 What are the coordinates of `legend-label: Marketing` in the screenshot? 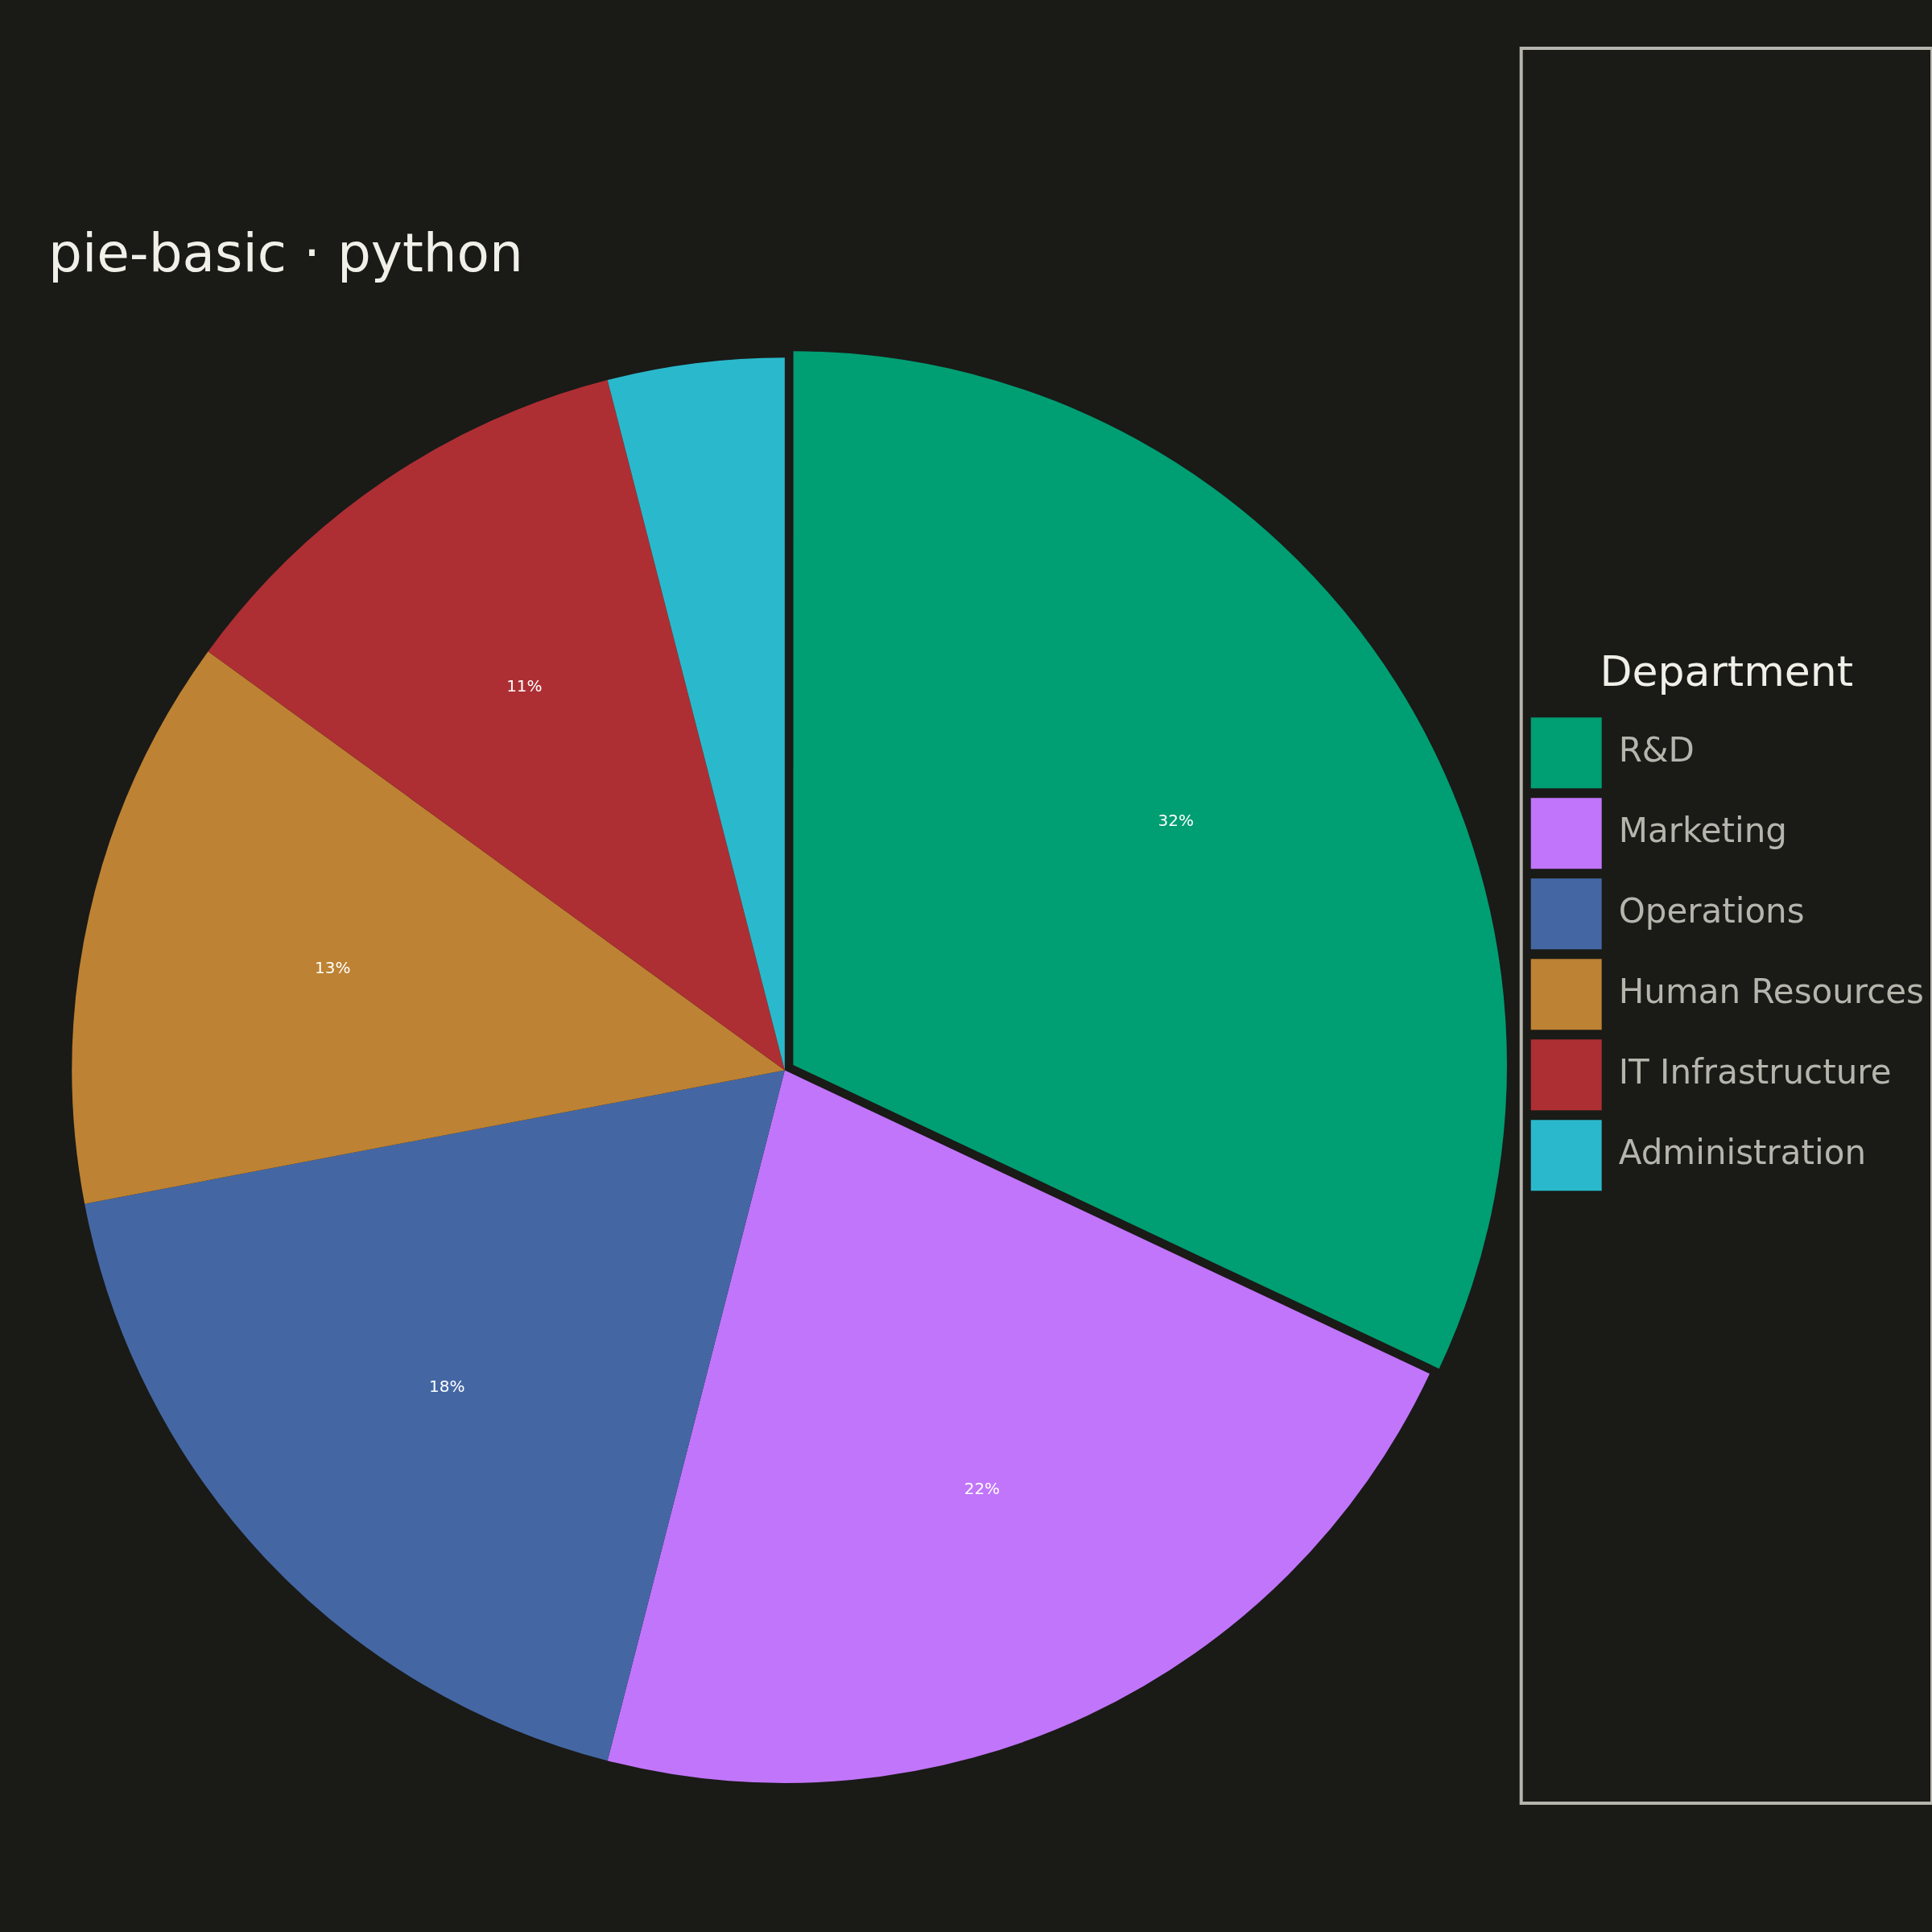 It's located at (1703, 831).